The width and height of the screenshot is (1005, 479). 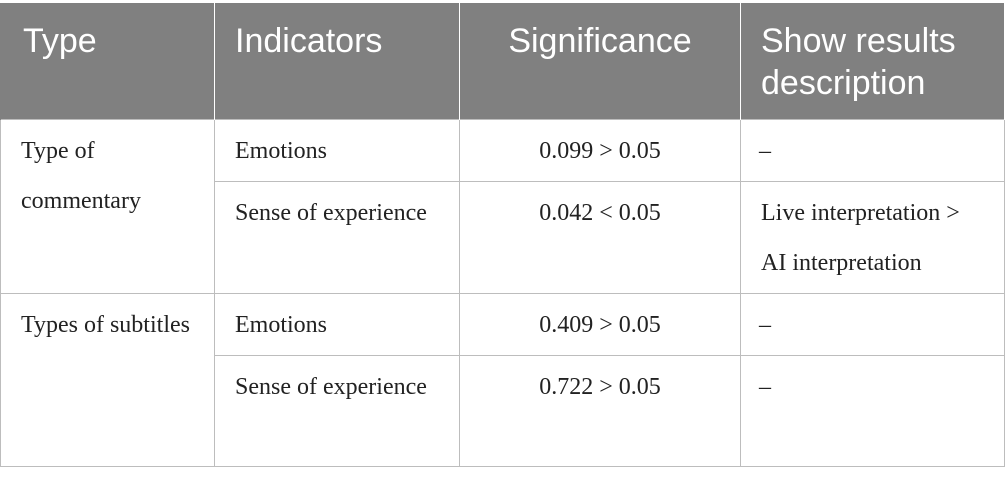 What do you see at coordinates (872, 61) in the screenshot?
I see `header-show-results-description: Show results description` at bounding box center [872, 61].